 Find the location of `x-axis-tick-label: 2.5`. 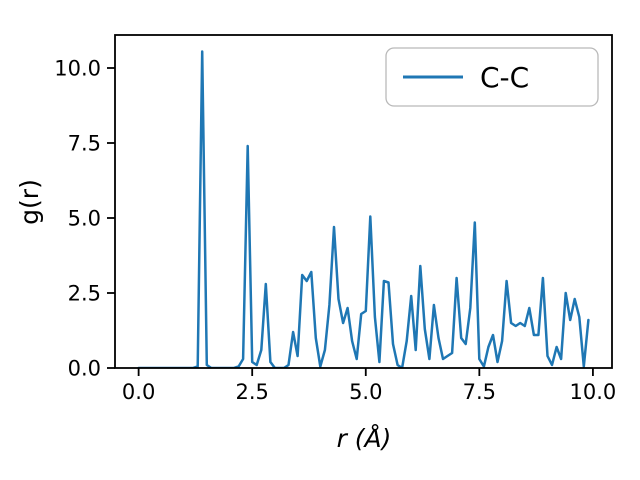

x-axis-tick-label: 2.5 is located at coordinates (251, 392).